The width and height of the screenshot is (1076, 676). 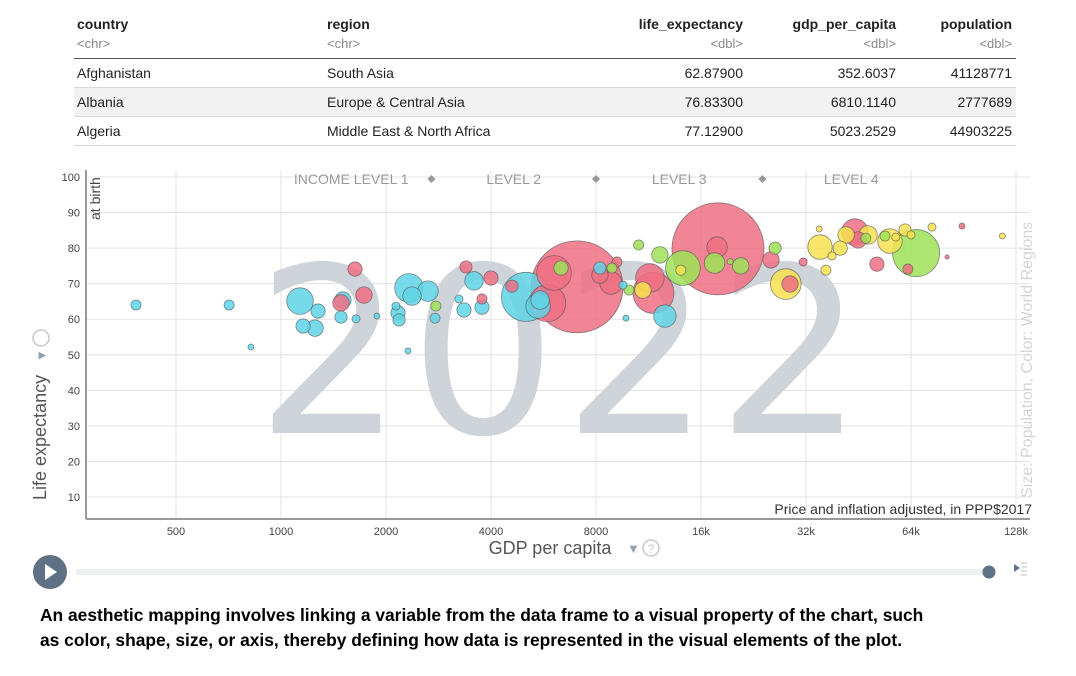 What do you see at coordinates (633, 548) in the screenshot?
I see `x-axis-dropdown-icon: ▼` at bounding box center [633, 548].